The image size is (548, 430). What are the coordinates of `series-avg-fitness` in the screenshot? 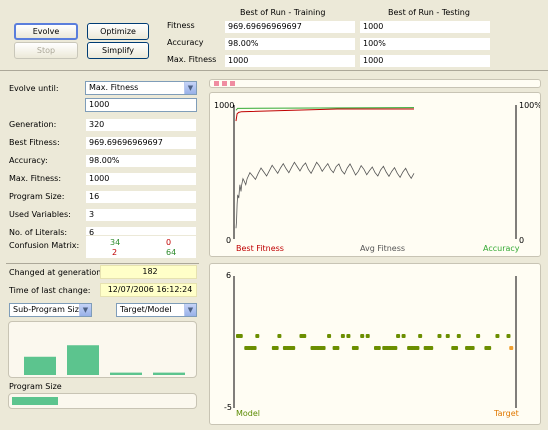 It's located at (325, 195).